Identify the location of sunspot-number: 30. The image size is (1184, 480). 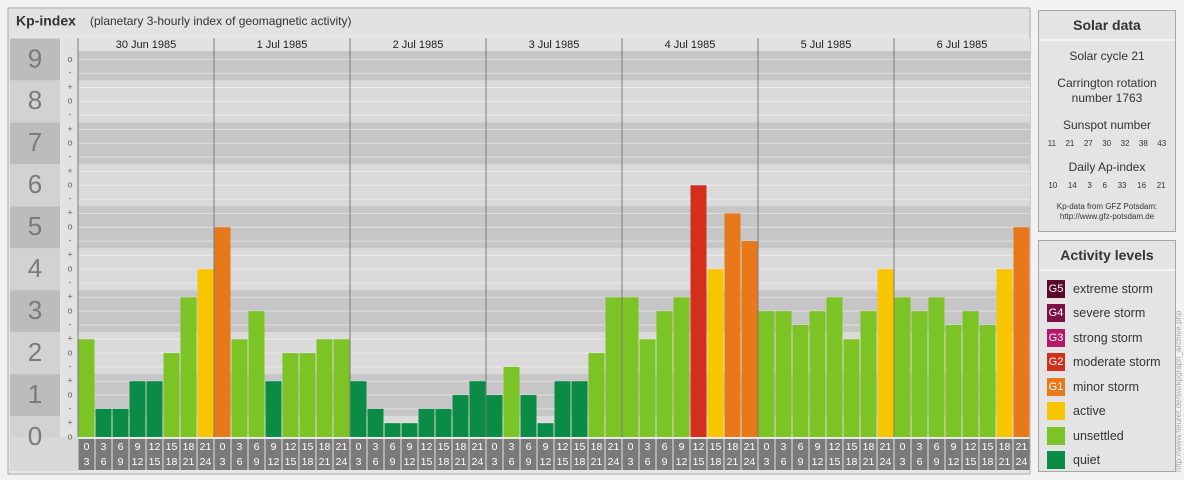
(1107, 143).